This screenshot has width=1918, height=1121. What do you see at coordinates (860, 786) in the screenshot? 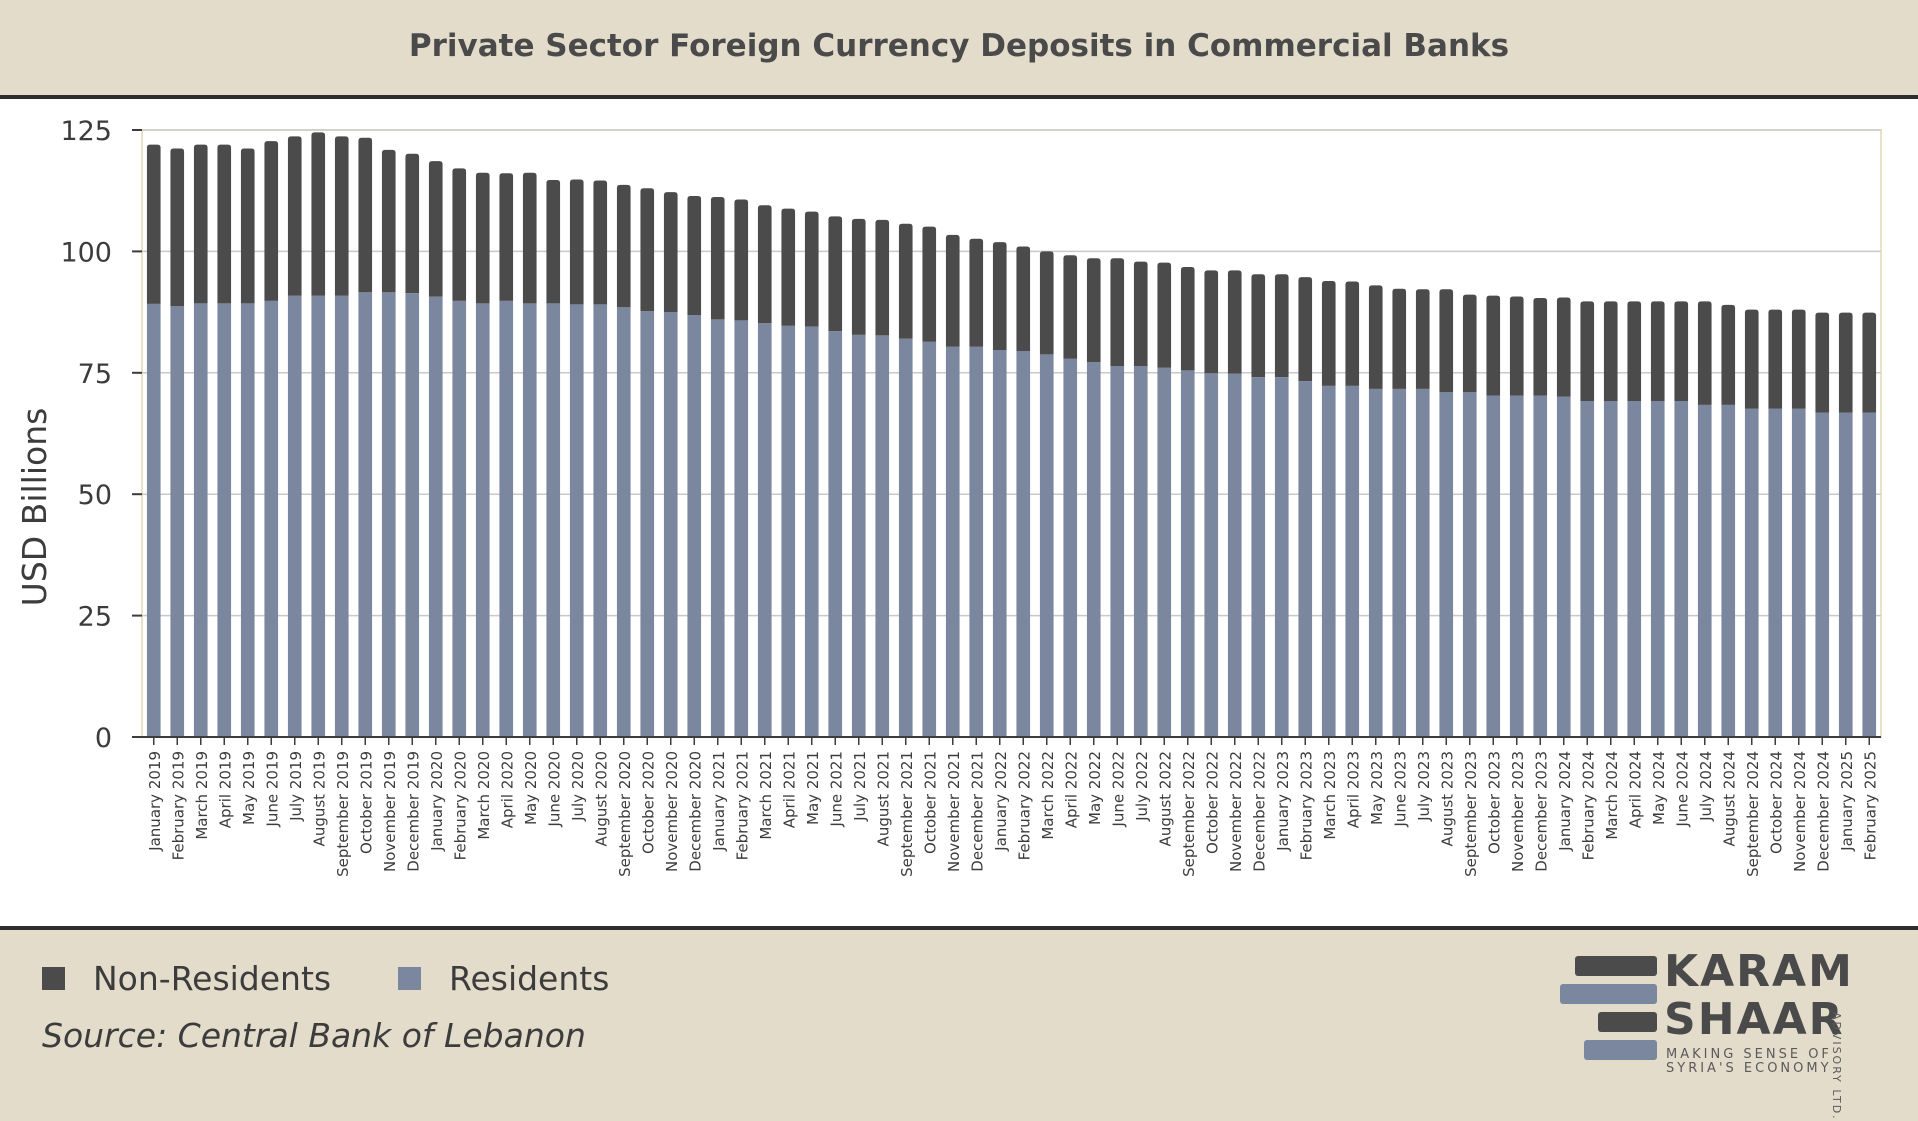
I see `x-tick-label: July 2021` at bounding box center [860, 786].